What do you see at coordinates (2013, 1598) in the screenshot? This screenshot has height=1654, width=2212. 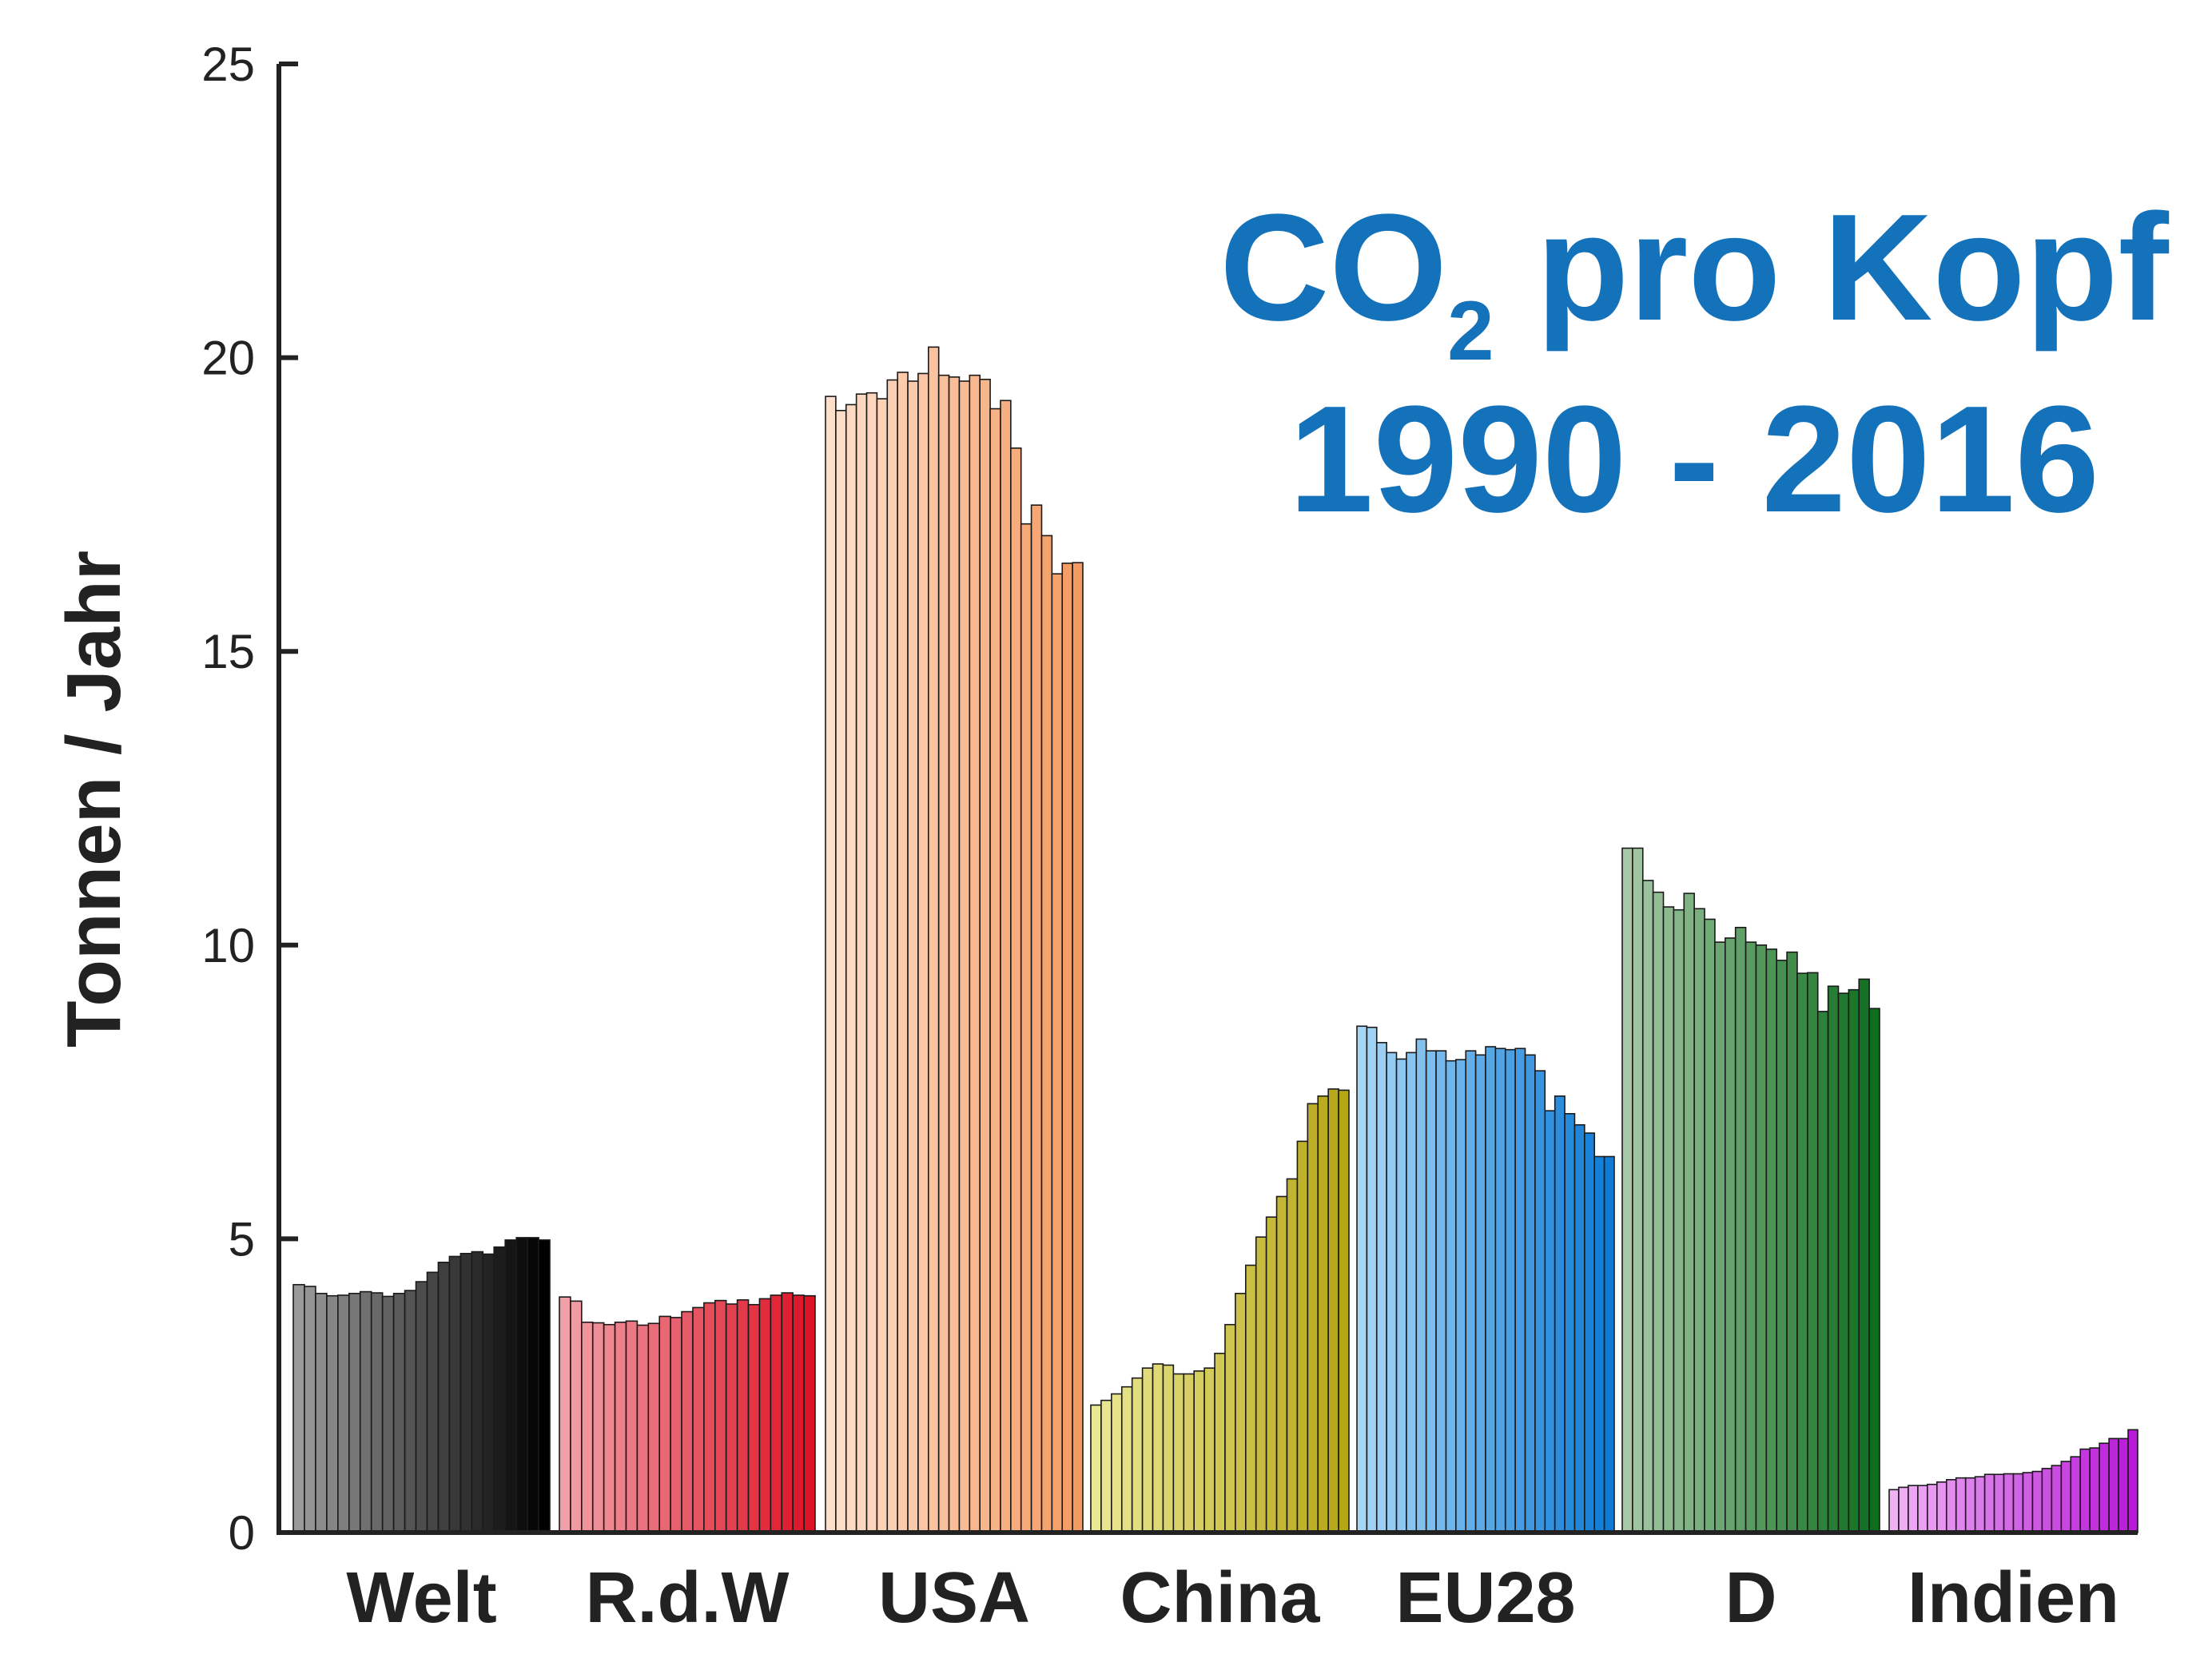 I see `category-label-indien: Indien` at bounding box center [2013, 1598].